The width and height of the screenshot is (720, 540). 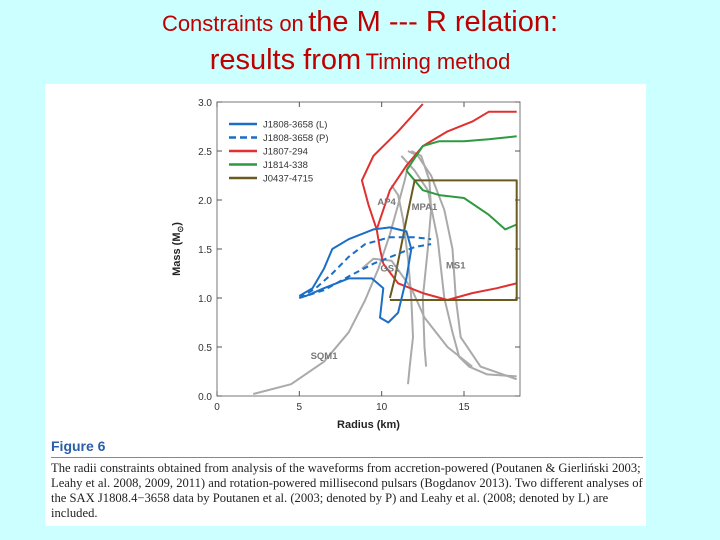 I want to click on y-tick-label: 3.0, so click(x=205, y=103).